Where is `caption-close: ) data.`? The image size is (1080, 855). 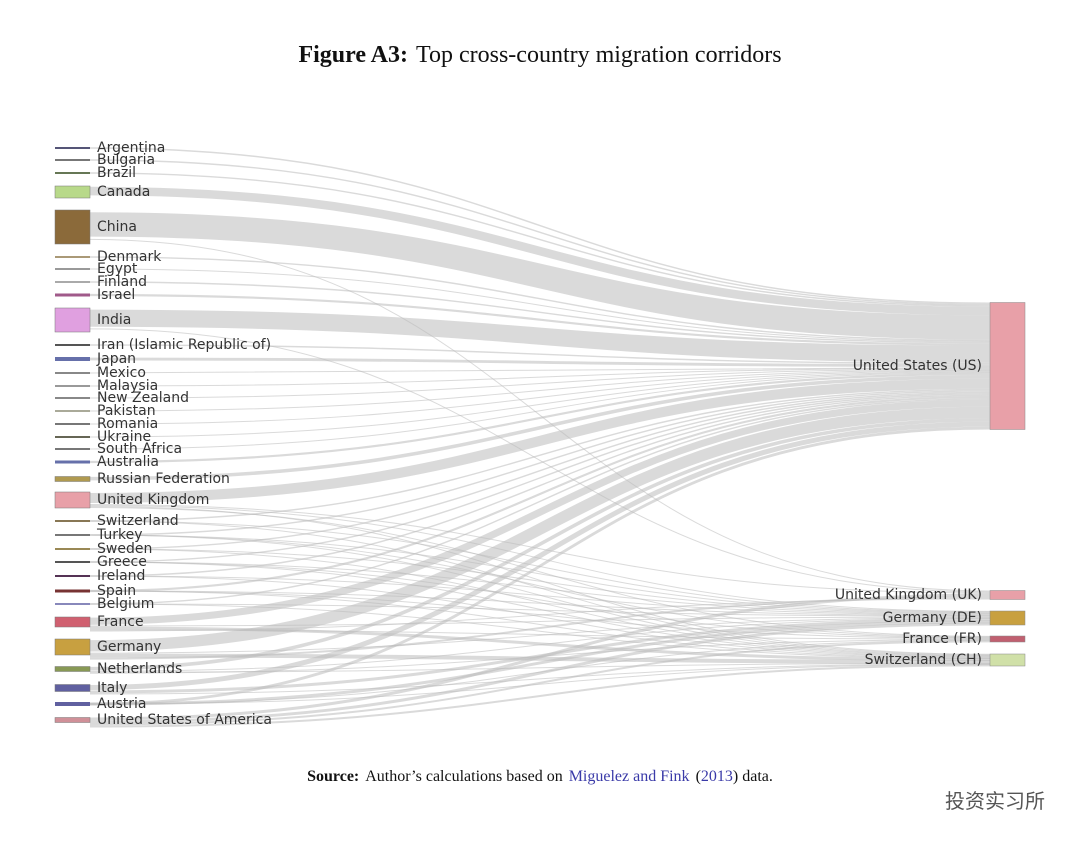 caption-close: ) data. is located at coordinates (753, 776).